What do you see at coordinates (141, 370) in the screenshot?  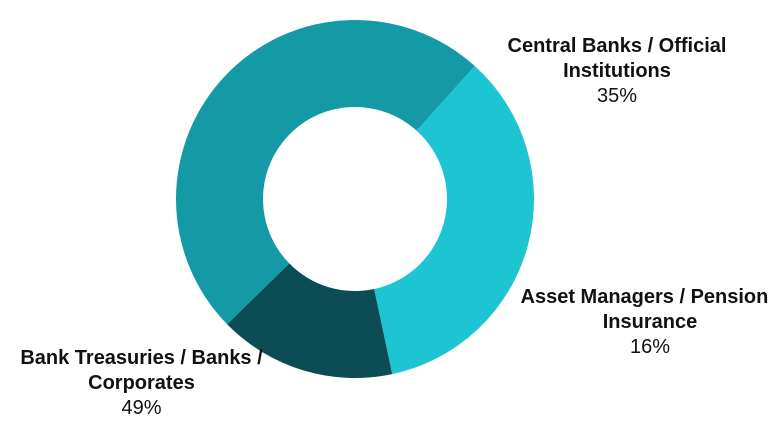 I see `slice-name: Bank Treasuries / Banks / Corporates` at bounding box center [141, 370].